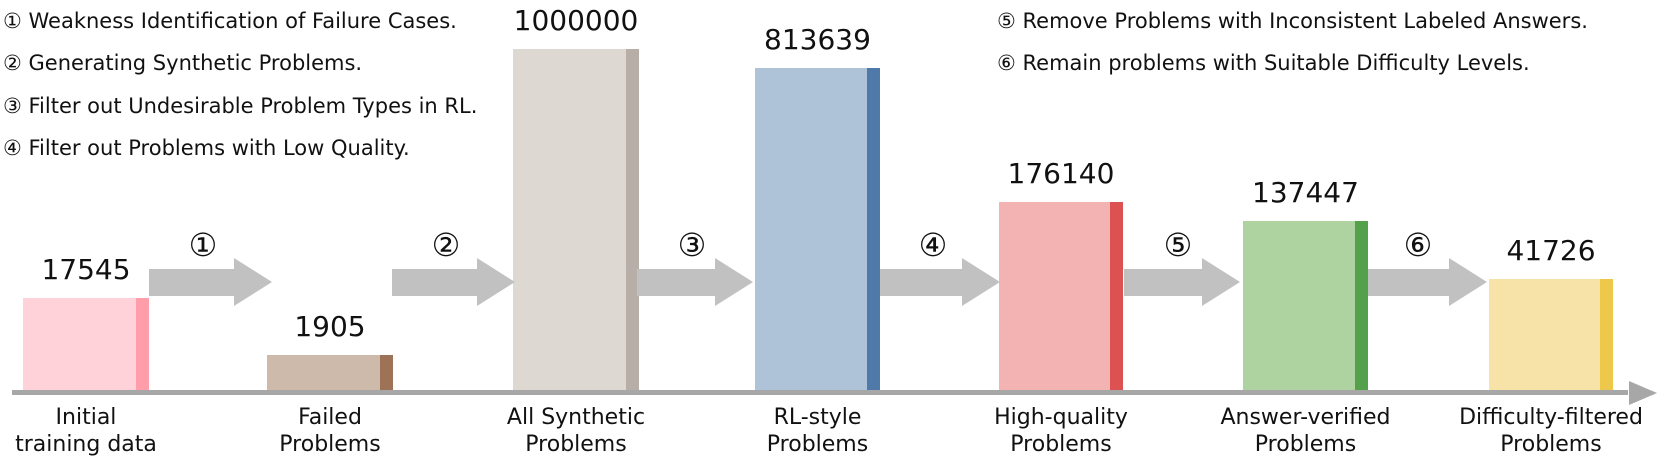 The width and height of the screenshot is (1661, 464). I want to click on bar-all-synthetic-problems-label: All Synthetic Problems, so click(576, 431).